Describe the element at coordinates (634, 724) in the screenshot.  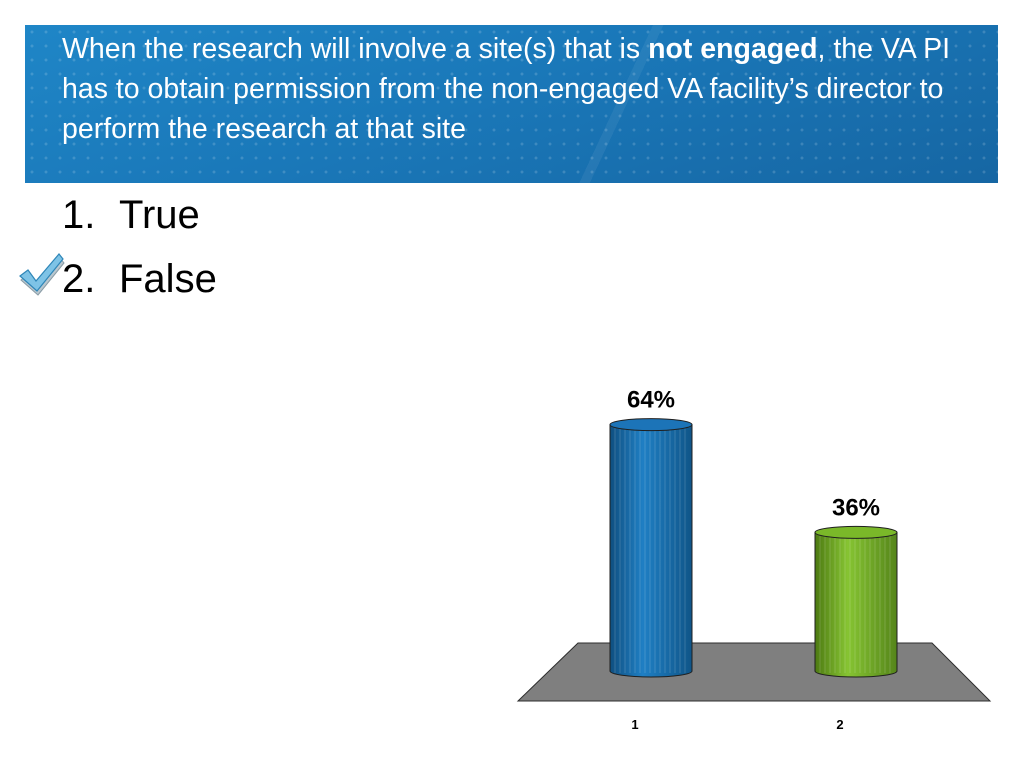
I see `x-tick-label-1: 1` at that location.